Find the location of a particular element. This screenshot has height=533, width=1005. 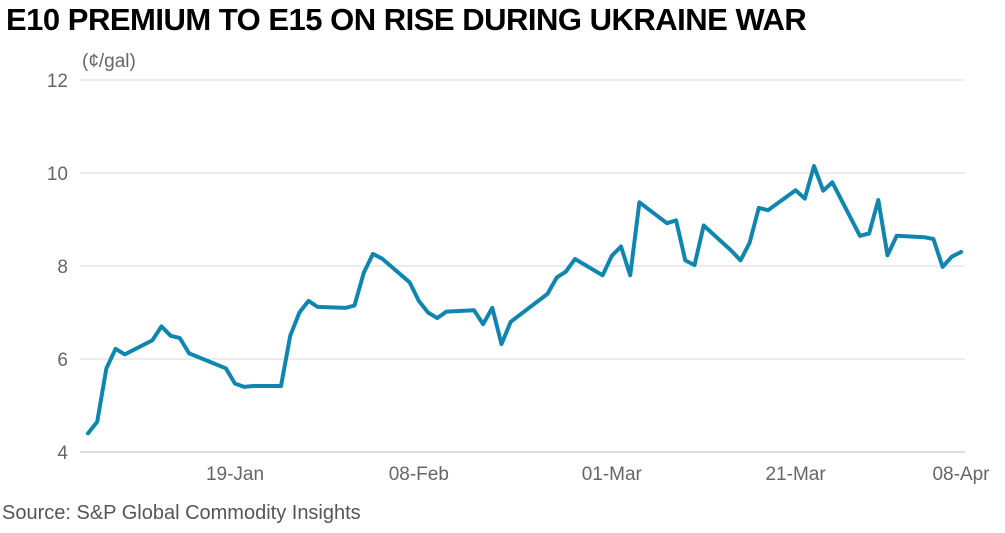

y-tick-label: 6 is located at coordinates (62, 360).